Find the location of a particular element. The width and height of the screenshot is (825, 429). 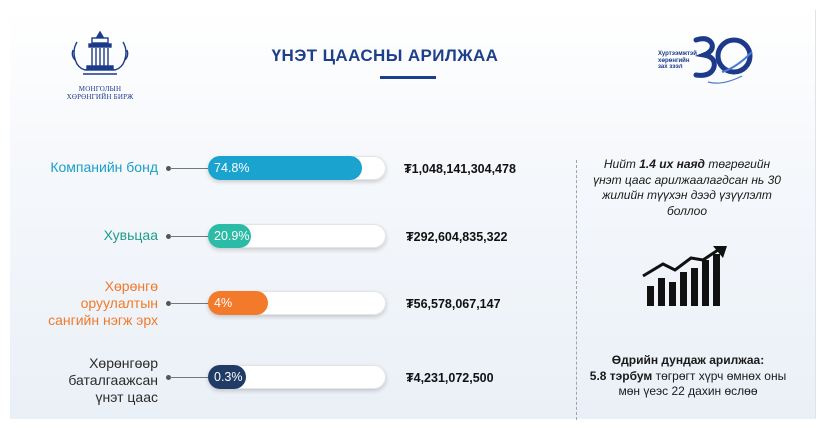

row-3-amount: ₮56,578,067,147 is located at coordinates (453, 304).